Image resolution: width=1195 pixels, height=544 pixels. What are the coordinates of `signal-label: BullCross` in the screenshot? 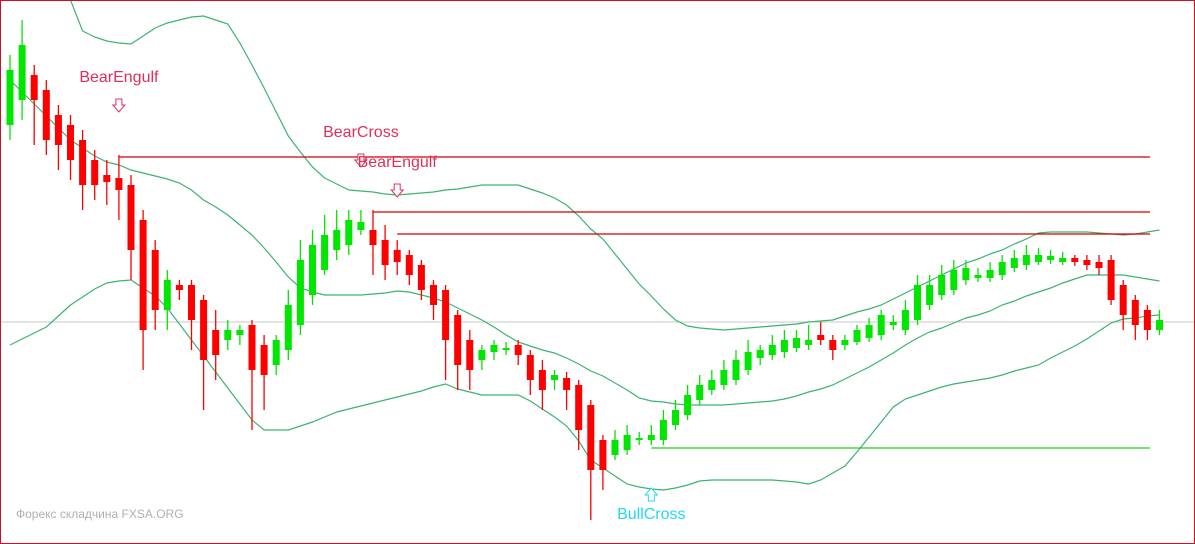 It's located at (651, 514).